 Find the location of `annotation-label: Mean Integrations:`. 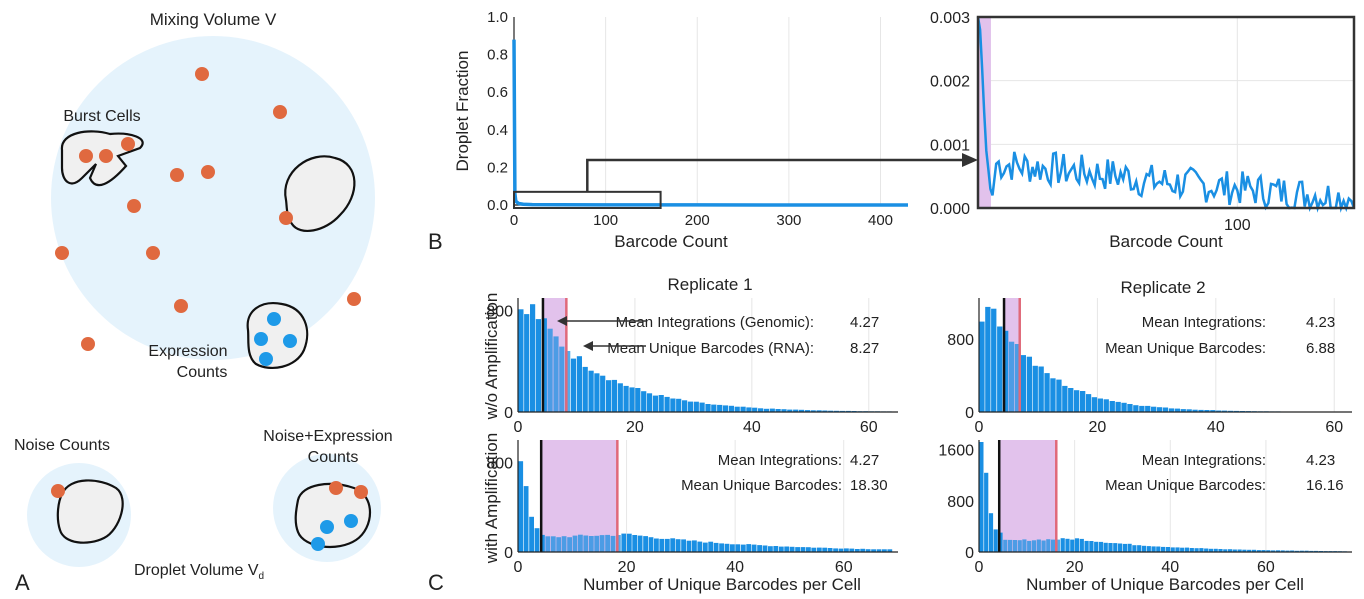

annotation-label: Mean Integrations: is located at coordinates (1204, 460).